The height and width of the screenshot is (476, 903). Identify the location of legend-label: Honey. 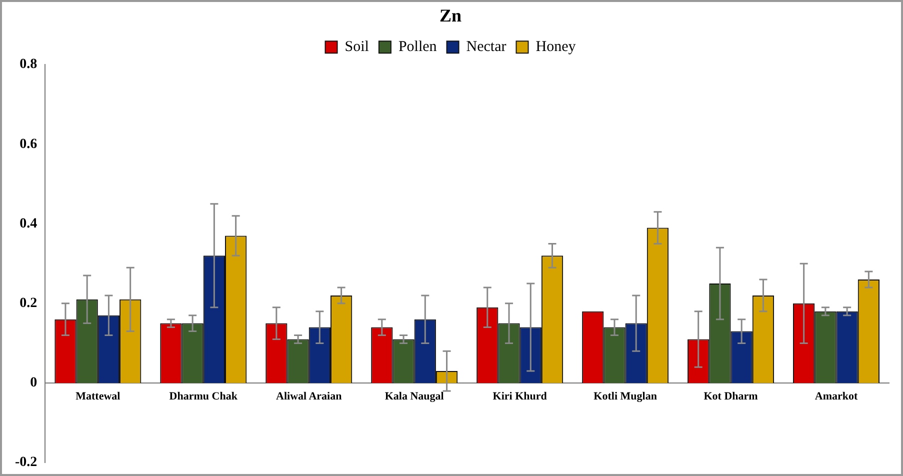
(556, 47).